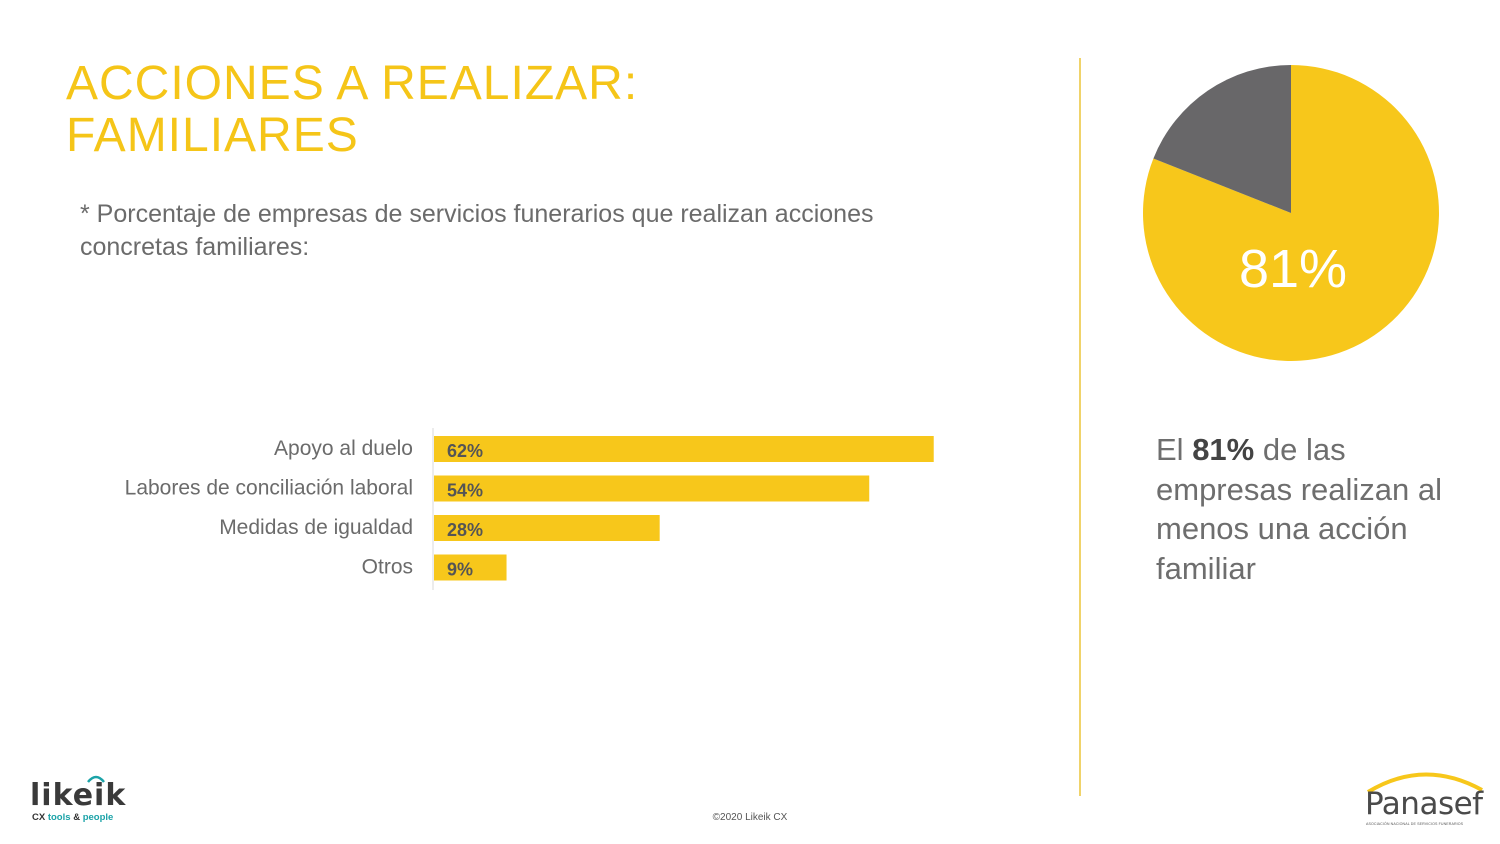 The image size is (1500, 844). What do you see at coordinates (387, 567) in the screenshot?
I see `bar-category-label-3: Otros` at bounding box center [387, 567].